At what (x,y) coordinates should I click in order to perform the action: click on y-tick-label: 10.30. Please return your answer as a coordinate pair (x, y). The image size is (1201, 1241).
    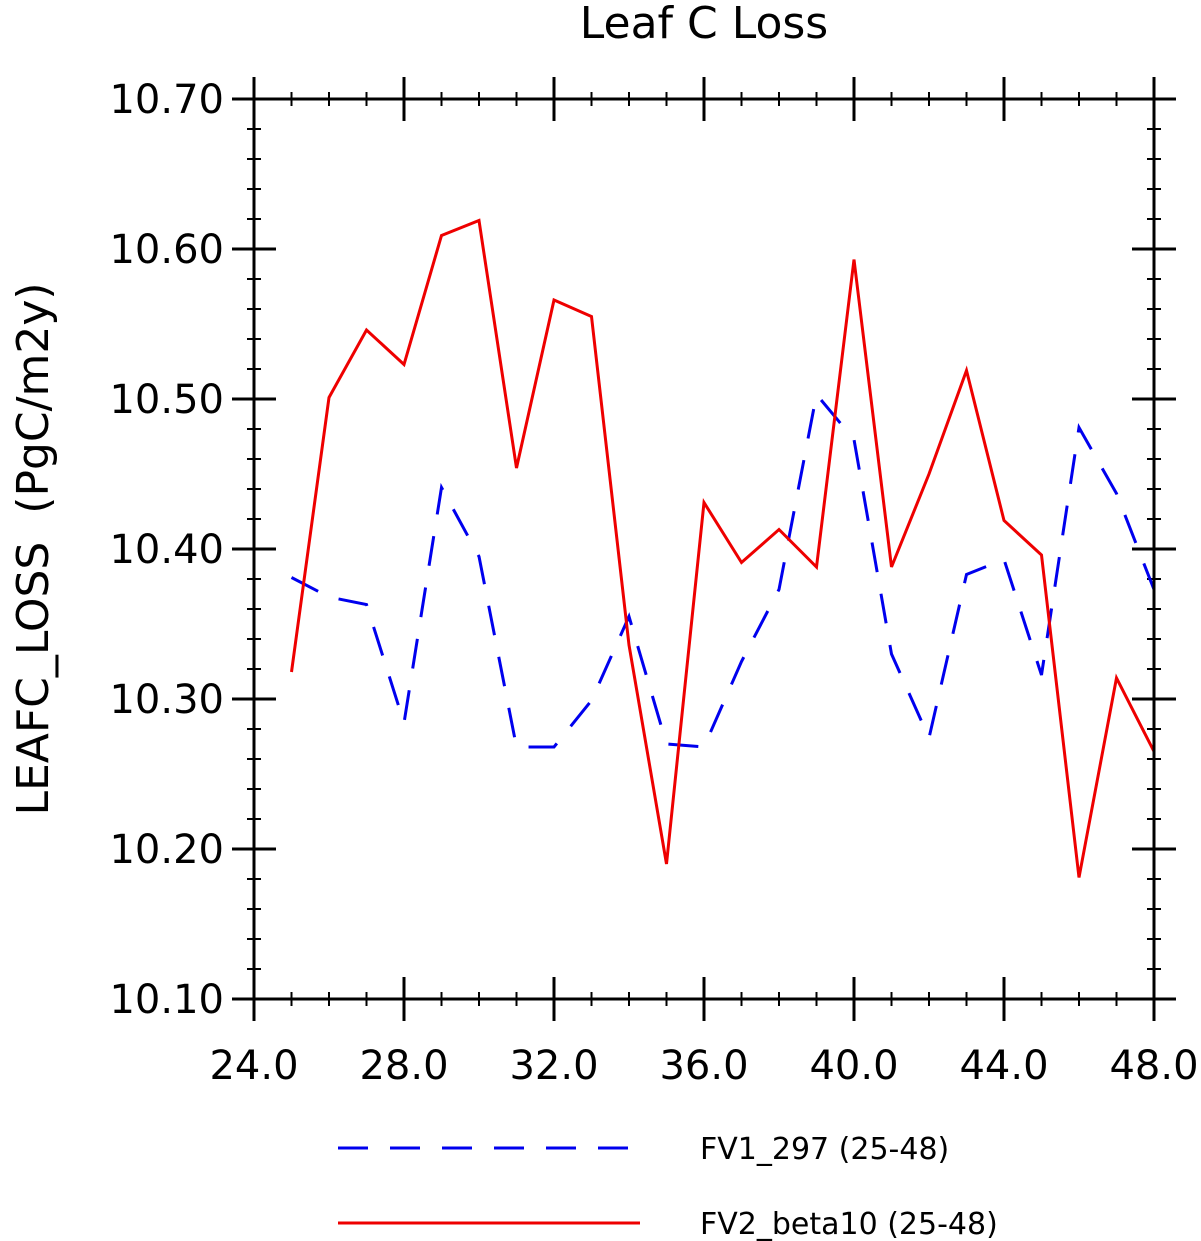
    Looking at the image, I should click on (166, 700).